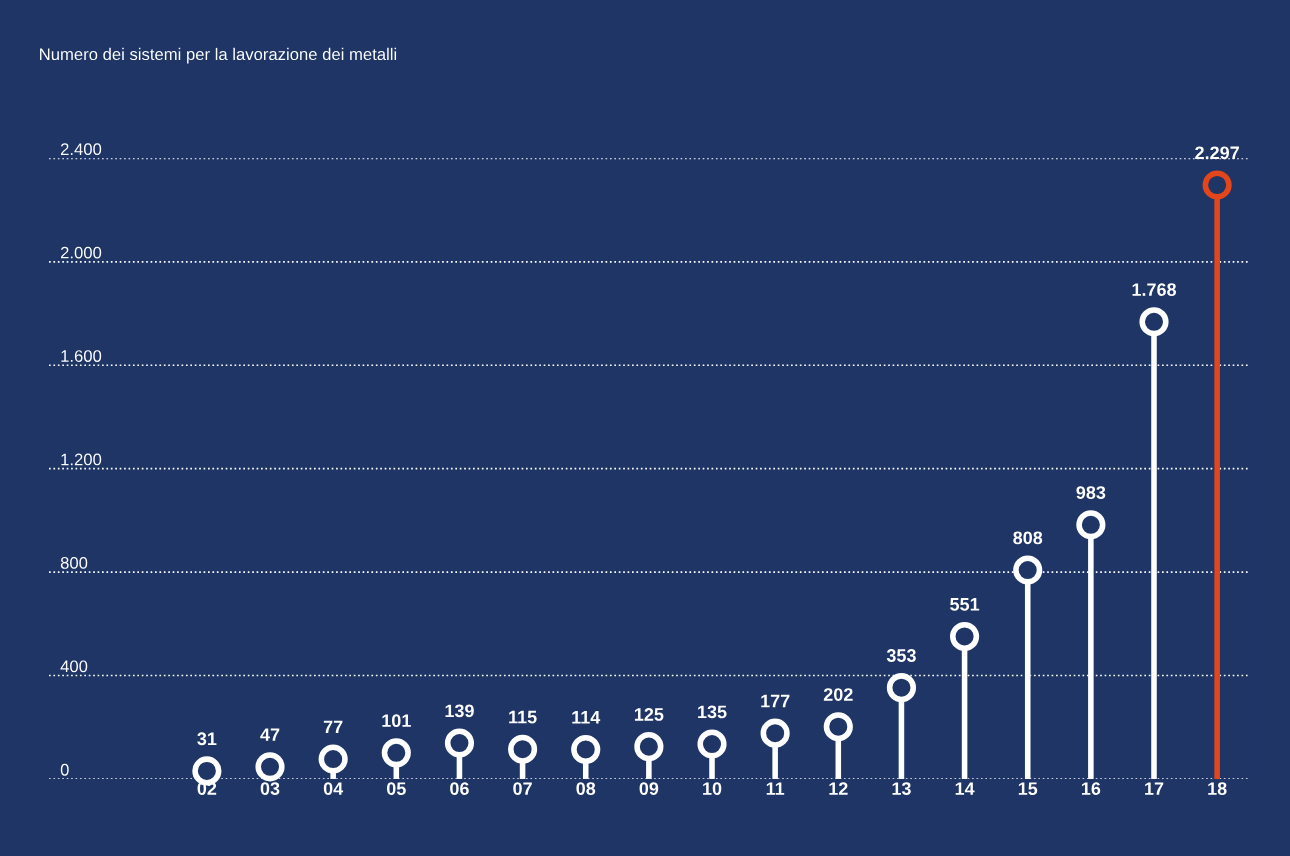 This screenshot has width=1290, height=856. What do you see at coordinates (1028, 538) in the screenshot?
I see `data-label: 808` at bounding box center [1028, 538].